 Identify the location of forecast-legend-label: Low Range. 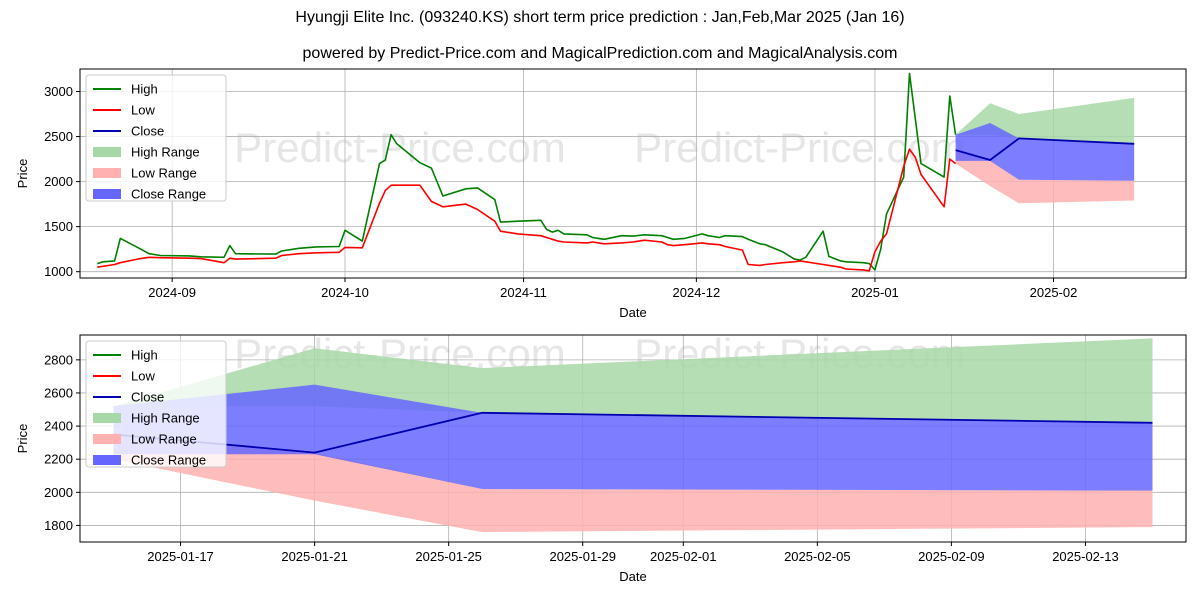
(164, 439).